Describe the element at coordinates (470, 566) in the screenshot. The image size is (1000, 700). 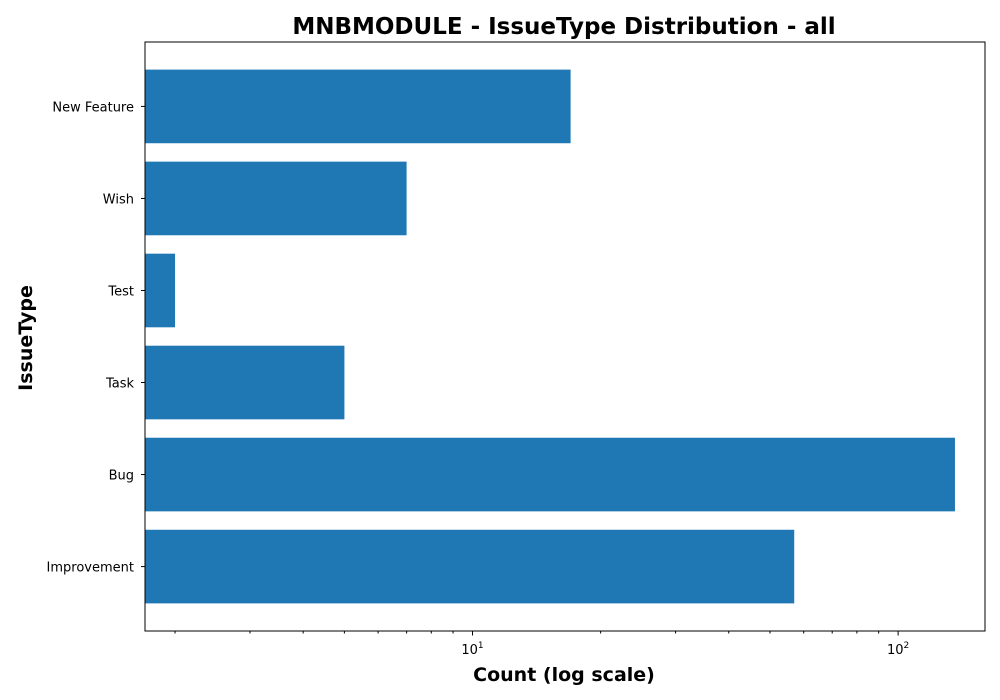
I see `bar-improvement` at that location.